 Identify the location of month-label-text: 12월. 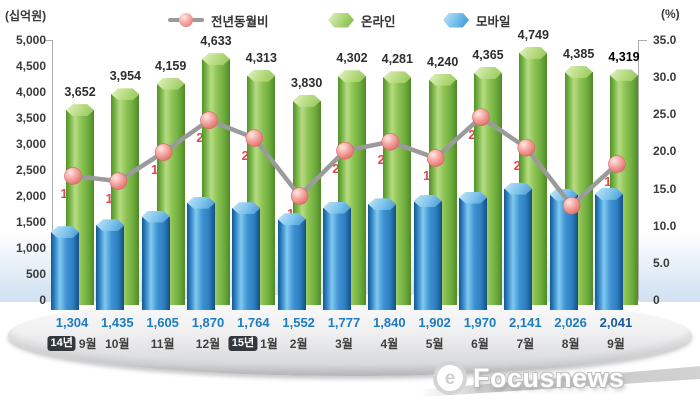
(208, 344).